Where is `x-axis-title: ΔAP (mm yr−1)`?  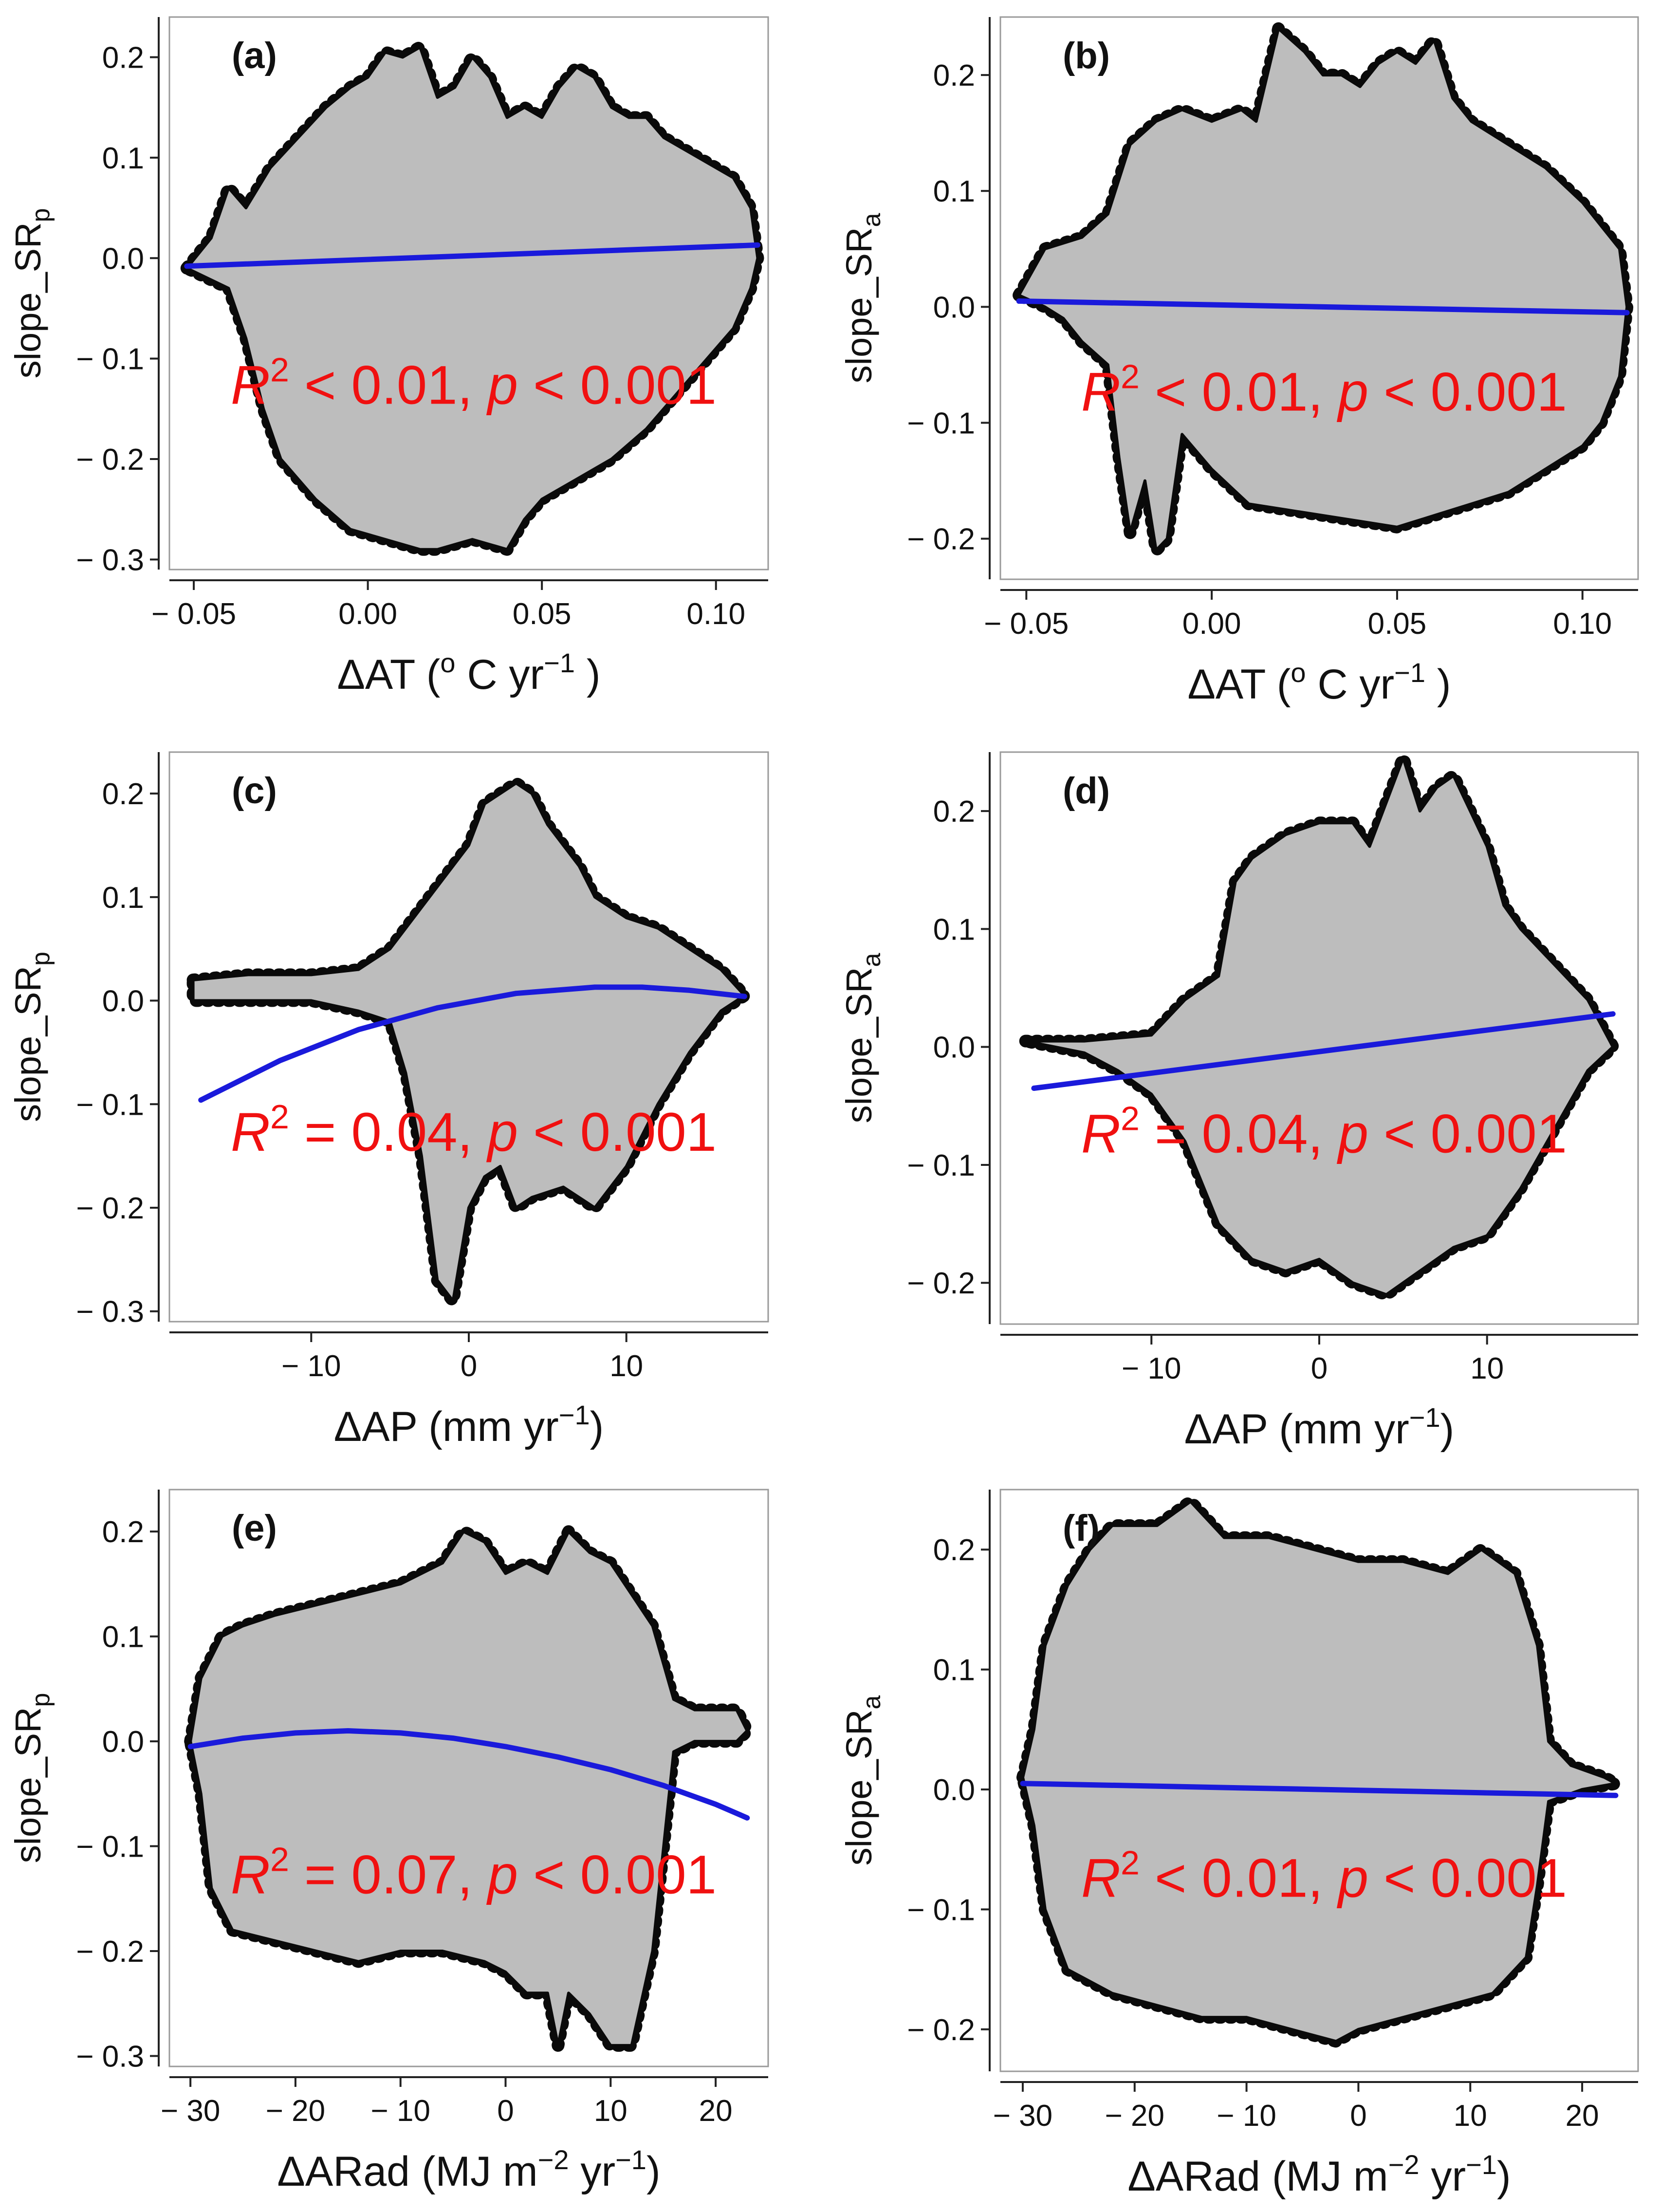 x-axis-title: ΔAP (mm yr−1) is located at coordinates (1319, 1427).